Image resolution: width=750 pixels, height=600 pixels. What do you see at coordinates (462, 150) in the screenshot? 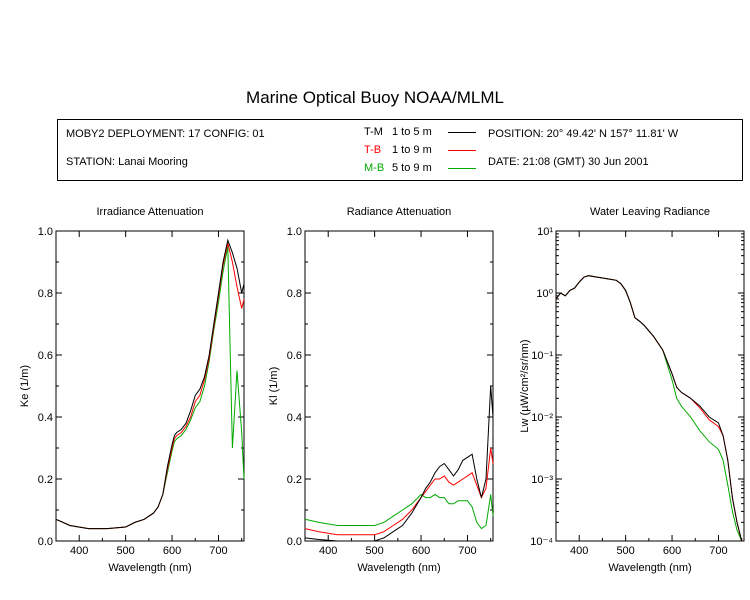
I see `legend-line-tb` at bounding box center [462, 150].